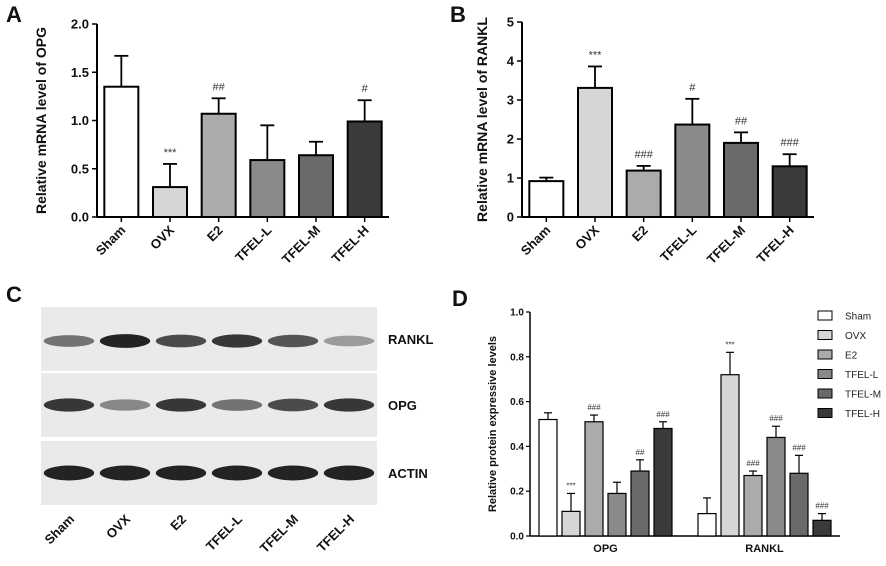 The height and width of the screenshot is (566, 886). I want to click on y-tick-label: 2, so click(510, 139).